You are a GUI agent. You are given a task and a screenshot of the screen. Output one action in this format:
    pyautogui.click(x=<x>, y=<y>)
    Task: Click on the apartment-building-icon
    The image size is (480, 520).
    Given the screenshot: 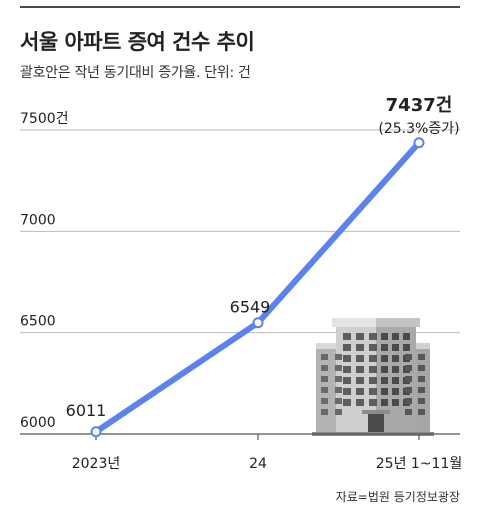 What is the action you would take?
    pyautogui.click(x=373, y=377)
    